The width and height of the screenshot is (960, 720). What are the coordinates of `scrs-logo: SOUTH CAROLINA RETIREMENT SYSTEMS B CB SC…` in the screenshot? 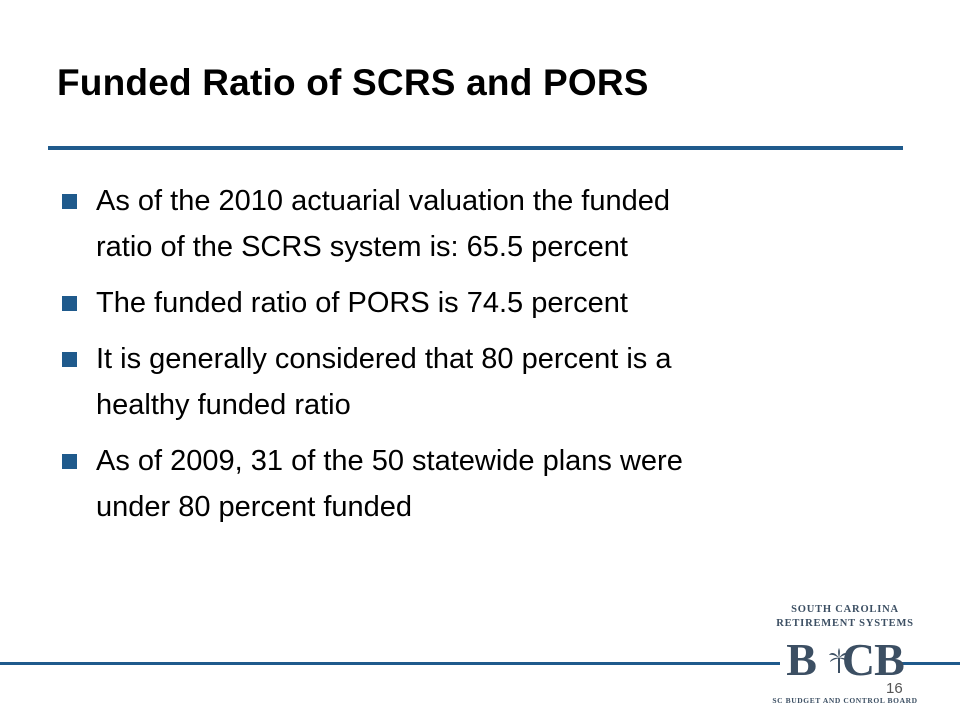 It's located at (845, 660).